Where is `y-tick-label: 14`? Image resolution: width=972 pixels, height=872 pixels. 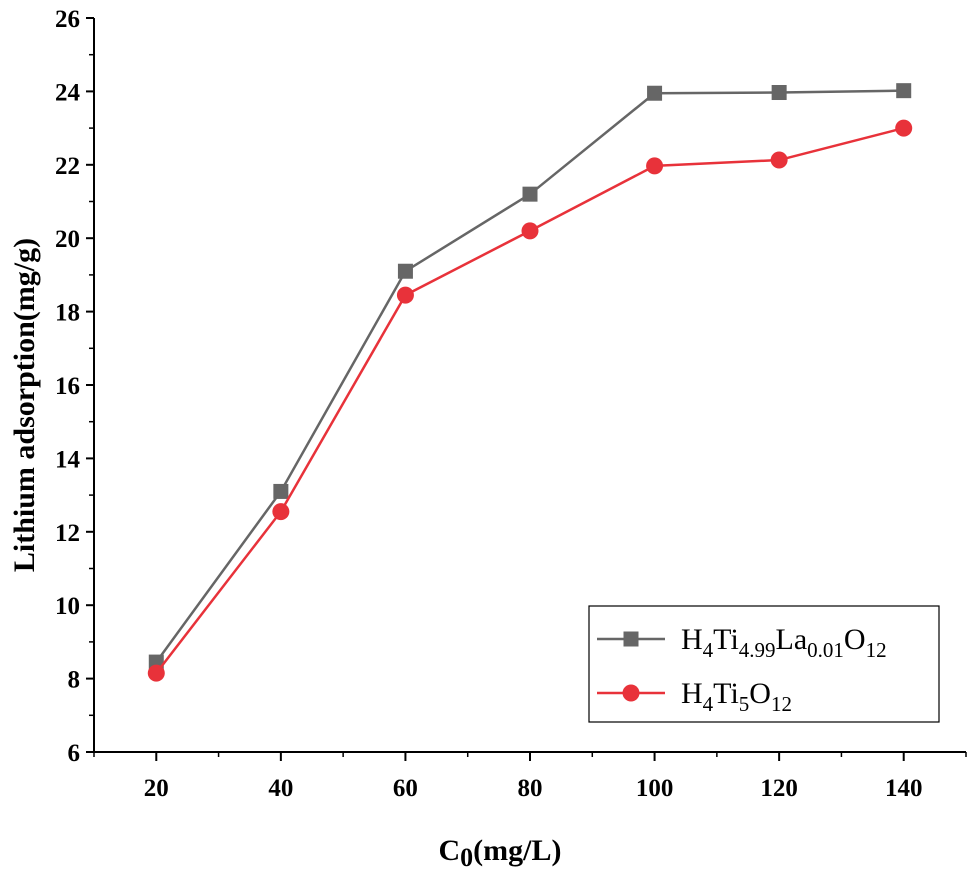 y-tick-label: 14 is located at coordinates (68, 459).